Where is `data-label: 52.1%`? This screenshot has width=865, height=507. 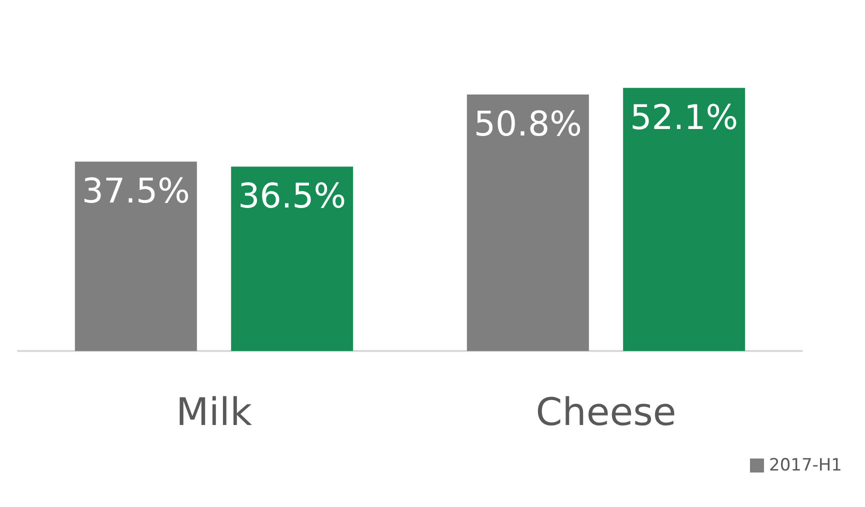 data-label: 52.1% is located at coordinates (684, 118).